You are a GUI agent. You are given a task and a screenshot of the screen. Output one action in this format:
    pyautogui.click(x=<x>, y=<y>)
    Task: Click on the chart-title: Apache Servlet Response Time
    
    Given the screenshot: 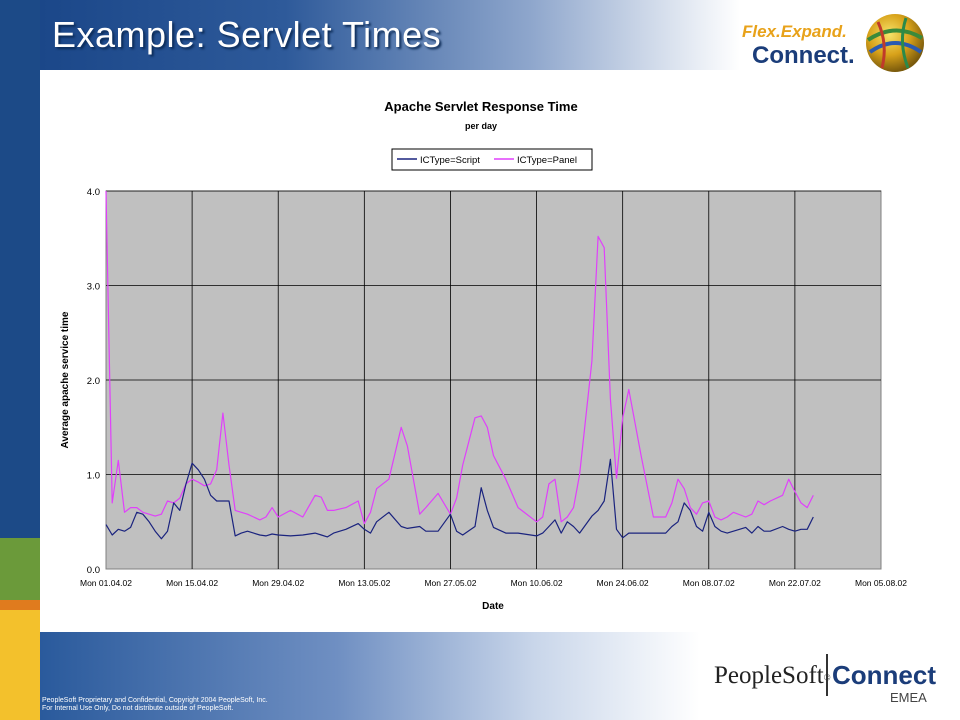 What is the action you would take?
    pyautogui.click(x=480, y=106)
    